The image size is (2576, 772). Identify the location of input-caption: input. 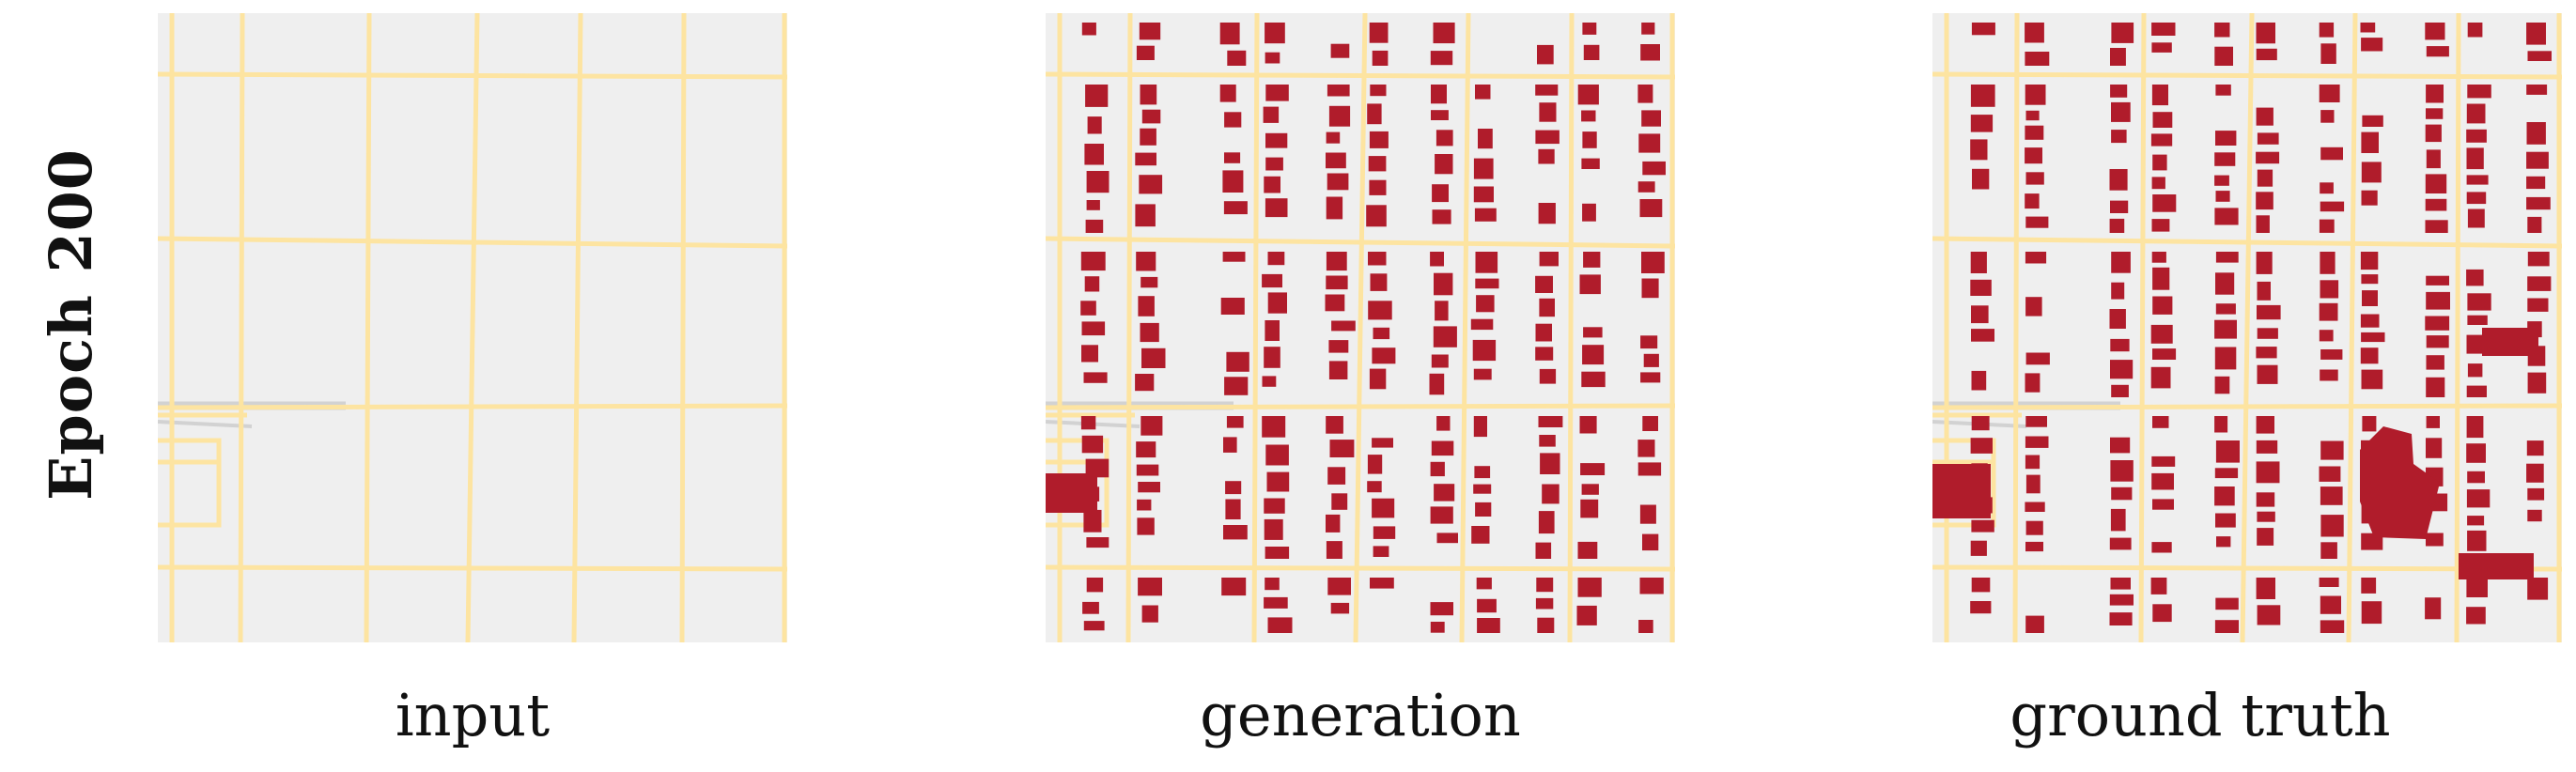
(473, 715).